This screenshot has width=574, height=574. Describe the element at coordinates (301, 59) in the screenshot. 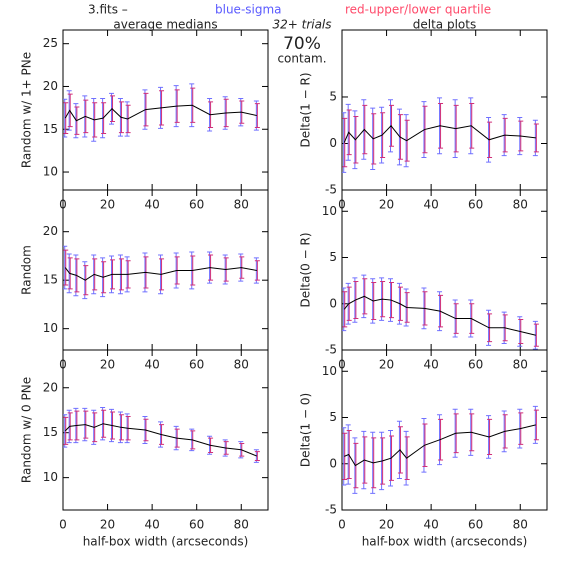

I see `contam-label: contam.` at that location.